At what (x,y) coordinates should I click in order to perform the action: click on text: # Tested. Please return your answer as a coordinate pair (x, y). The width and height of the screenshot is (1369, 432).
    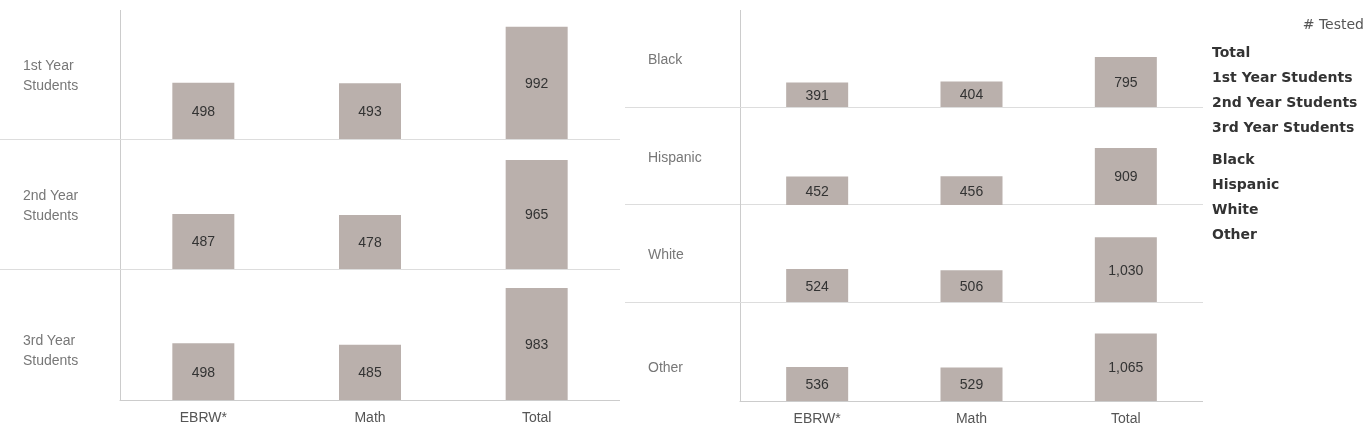
    Looking at the image, I should click on (1332, 24).